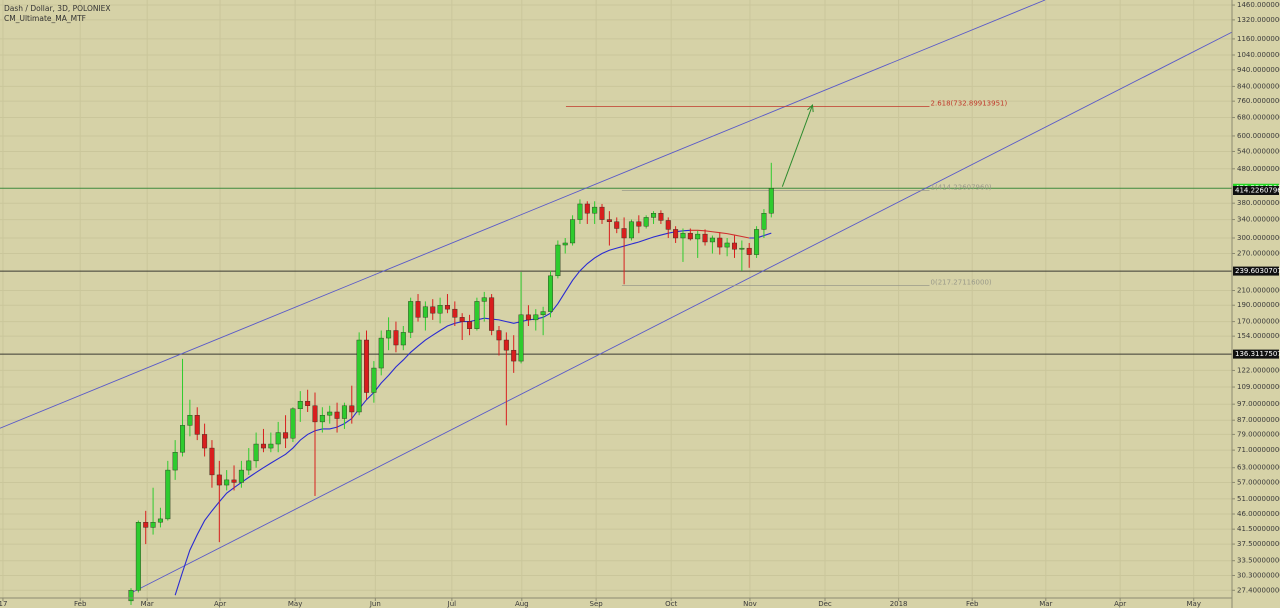 The height and width of the screenshot is (608, 1280). I want to click on y-tick-label: 340.00000000, so click(1258, 220).